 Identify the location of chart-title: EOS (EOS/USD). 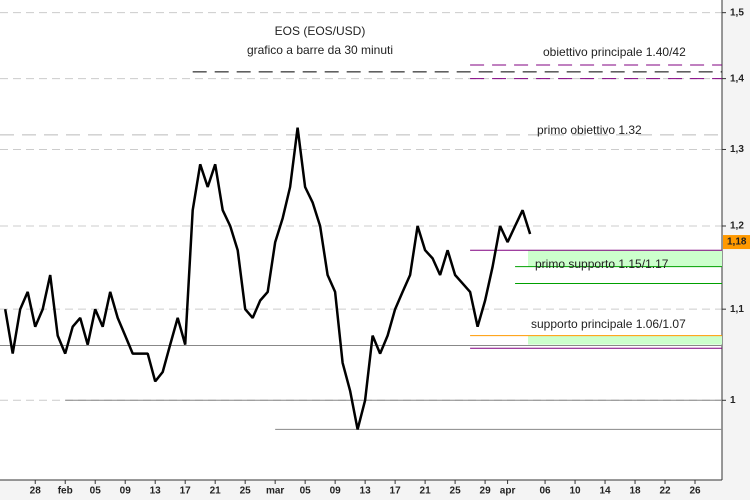
(320, 31).